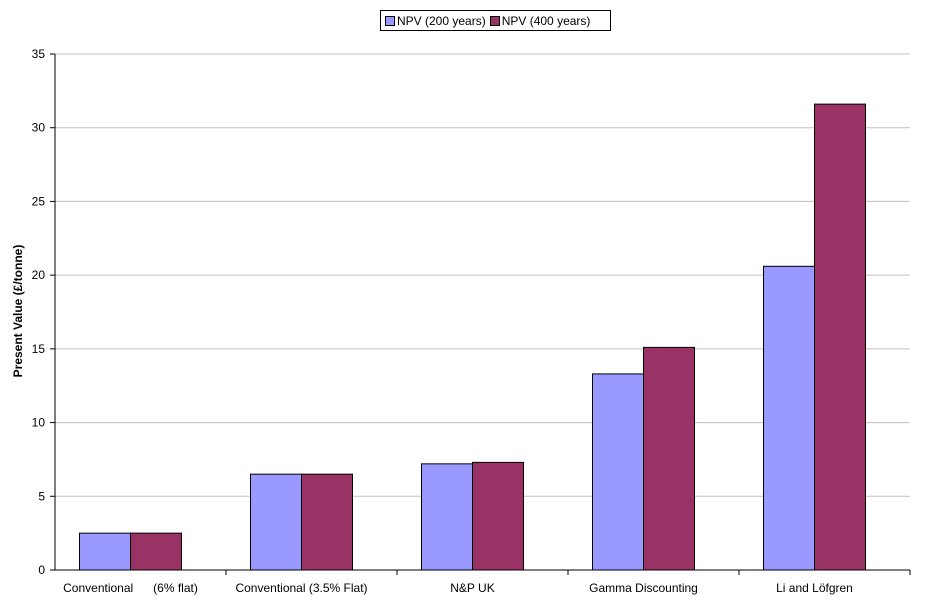  Describe the element at coordinates (39, 54) in the screenshot. I see `y-tick-label-35: 35` at that location.